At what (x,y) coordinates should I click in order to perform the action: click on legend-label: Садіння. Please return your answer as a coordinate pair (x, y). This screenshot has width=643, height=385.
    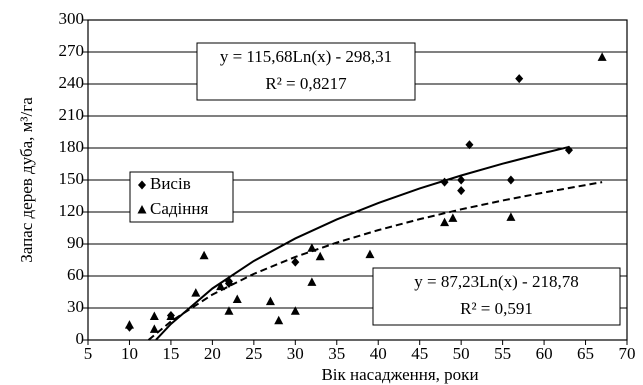
    Looking at the image, I should click on (179, 208).